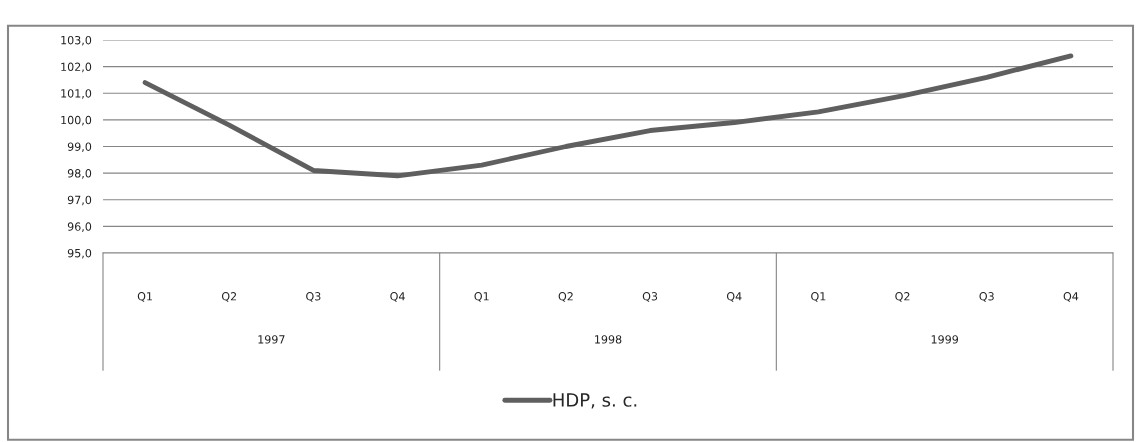  I want to click on y-tick-label: 103,0, so click(76, 40).